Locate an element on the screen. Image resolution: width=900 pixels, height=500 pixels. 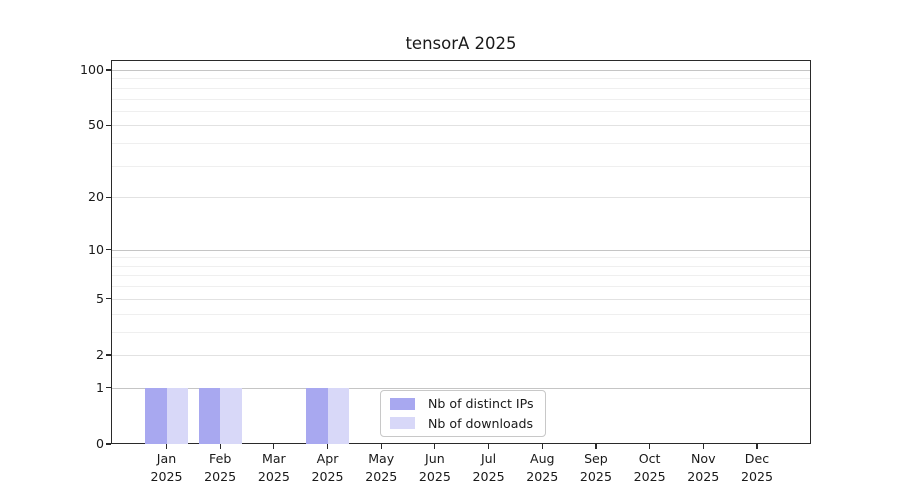
x-tick-label: Oct 2025 is located at coordinates (649, 467).